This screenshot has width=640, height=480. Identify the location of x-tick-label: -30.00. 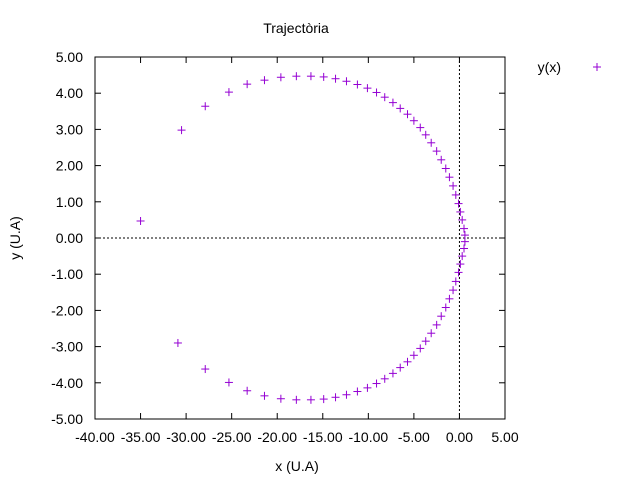
(186, 437).